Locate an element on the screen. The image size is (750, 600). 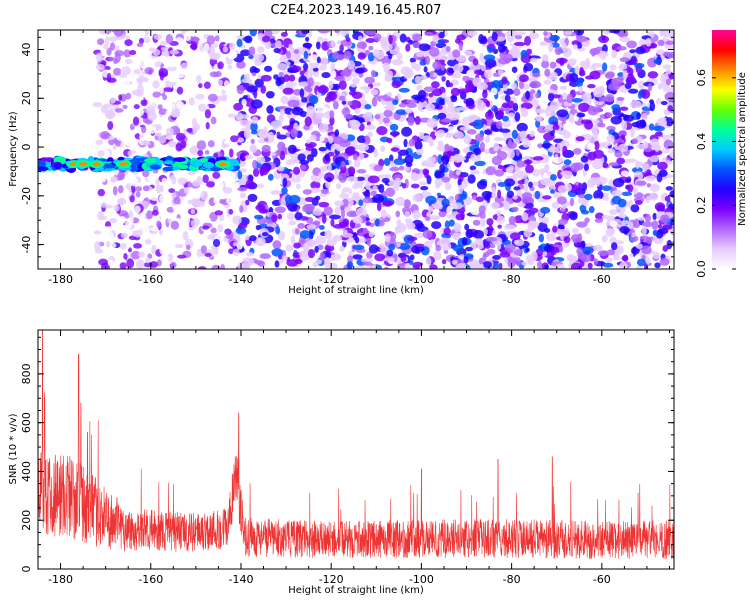
y-tick-label: 800 is located at coordinates (26, 373).